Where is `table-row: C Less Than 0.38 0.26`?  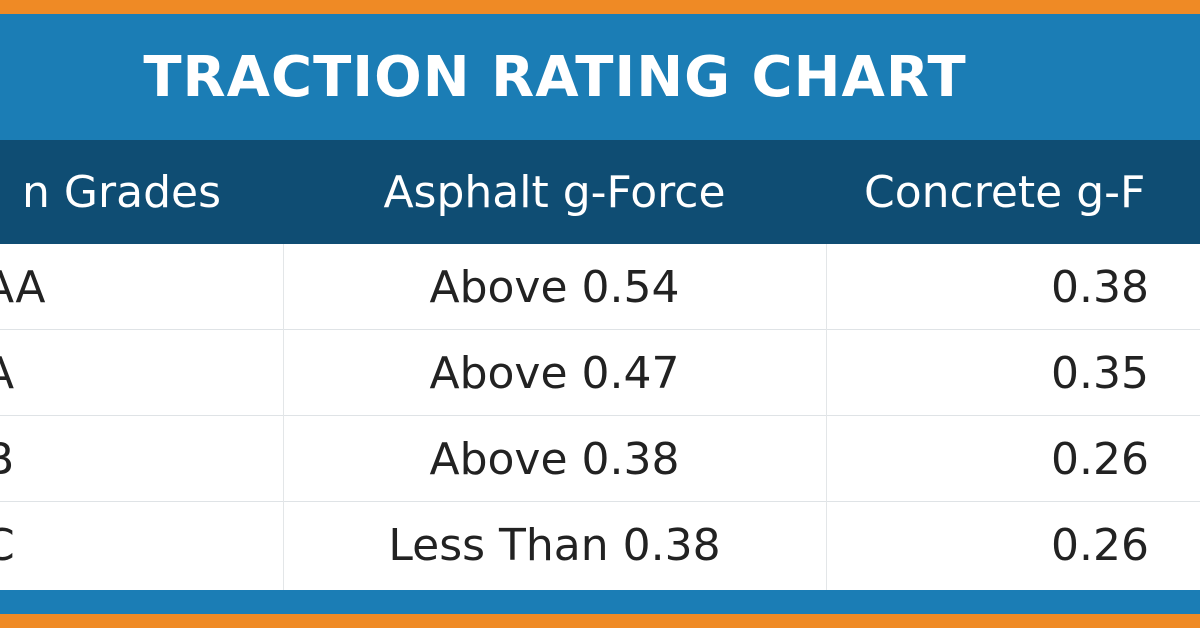 table-row: C Less Than 0.38 0.26 is located at coordinates (600, 545).